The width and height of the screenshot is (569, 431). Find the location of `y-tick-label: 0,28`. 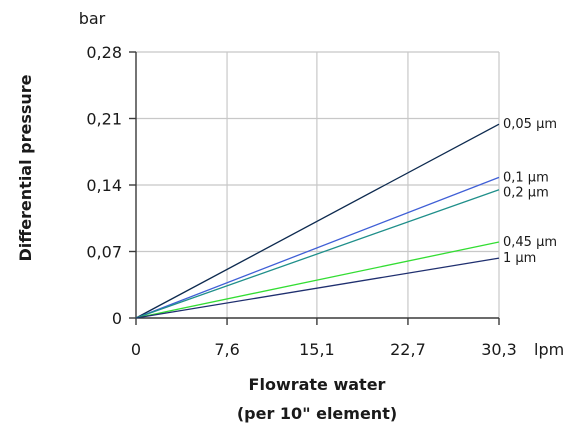

y-tick-label: 0,28 is located at coordinates (104, 52).